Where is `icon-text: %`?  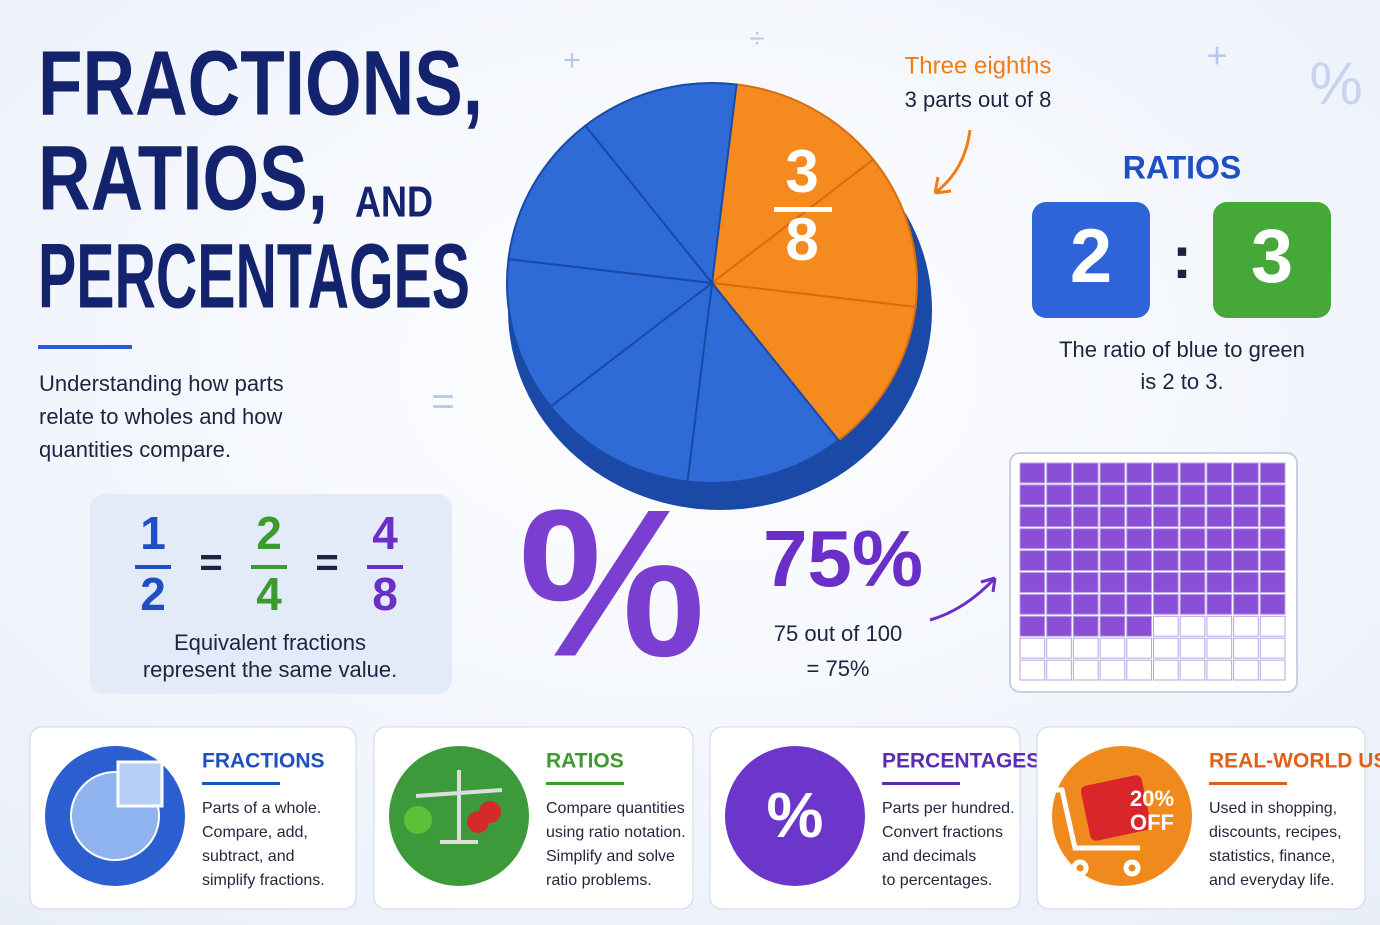
icon-text: % is located at coordinates (795, 815).